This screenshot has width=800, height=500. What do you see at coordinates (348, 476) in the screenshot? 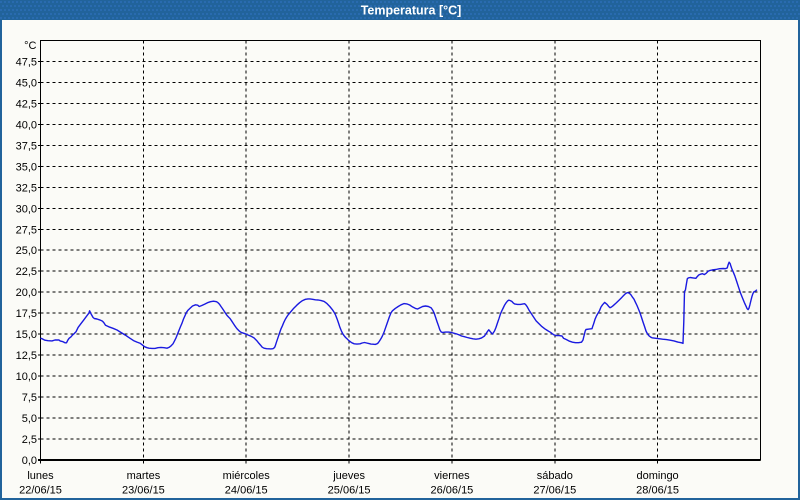
I see `svg-text: jueves` at bounding box center [348, 476].